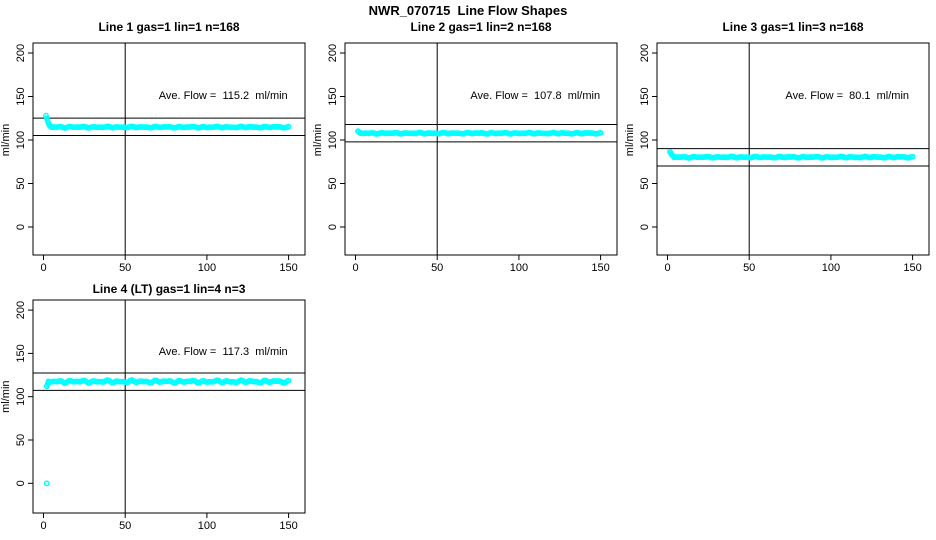 This screenshot has width=936, height=540. What do you see at coordinates (223, 352) in the screenshot?
I see `subplot-4-ave-flow-annotation: Ave. Flow = 117.3 ml/min` at bounding box center [223, 352].